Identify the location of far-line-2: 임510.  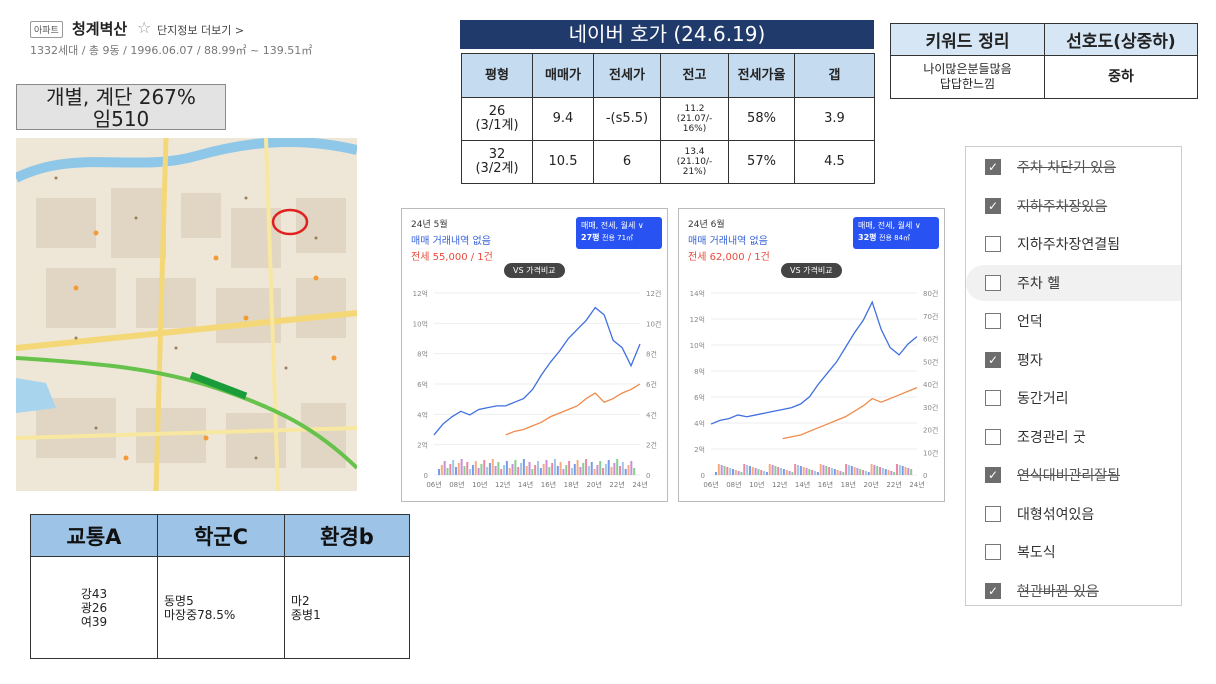
(121, 119).